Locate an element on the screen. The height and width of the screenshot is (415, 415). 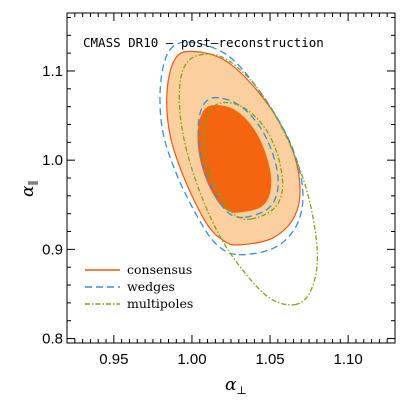
wedges-1-sigma-contour is located at coordinates (238, 157).